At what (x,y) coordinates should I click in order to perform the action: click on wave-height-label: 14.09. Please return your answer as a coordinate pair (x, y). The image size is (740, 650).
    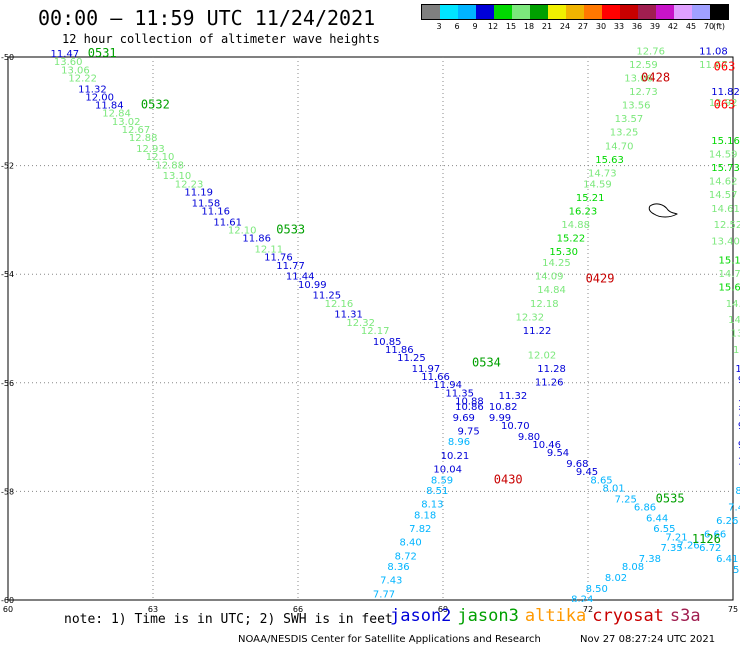
    Looking at the image, I should click on (549, 277).